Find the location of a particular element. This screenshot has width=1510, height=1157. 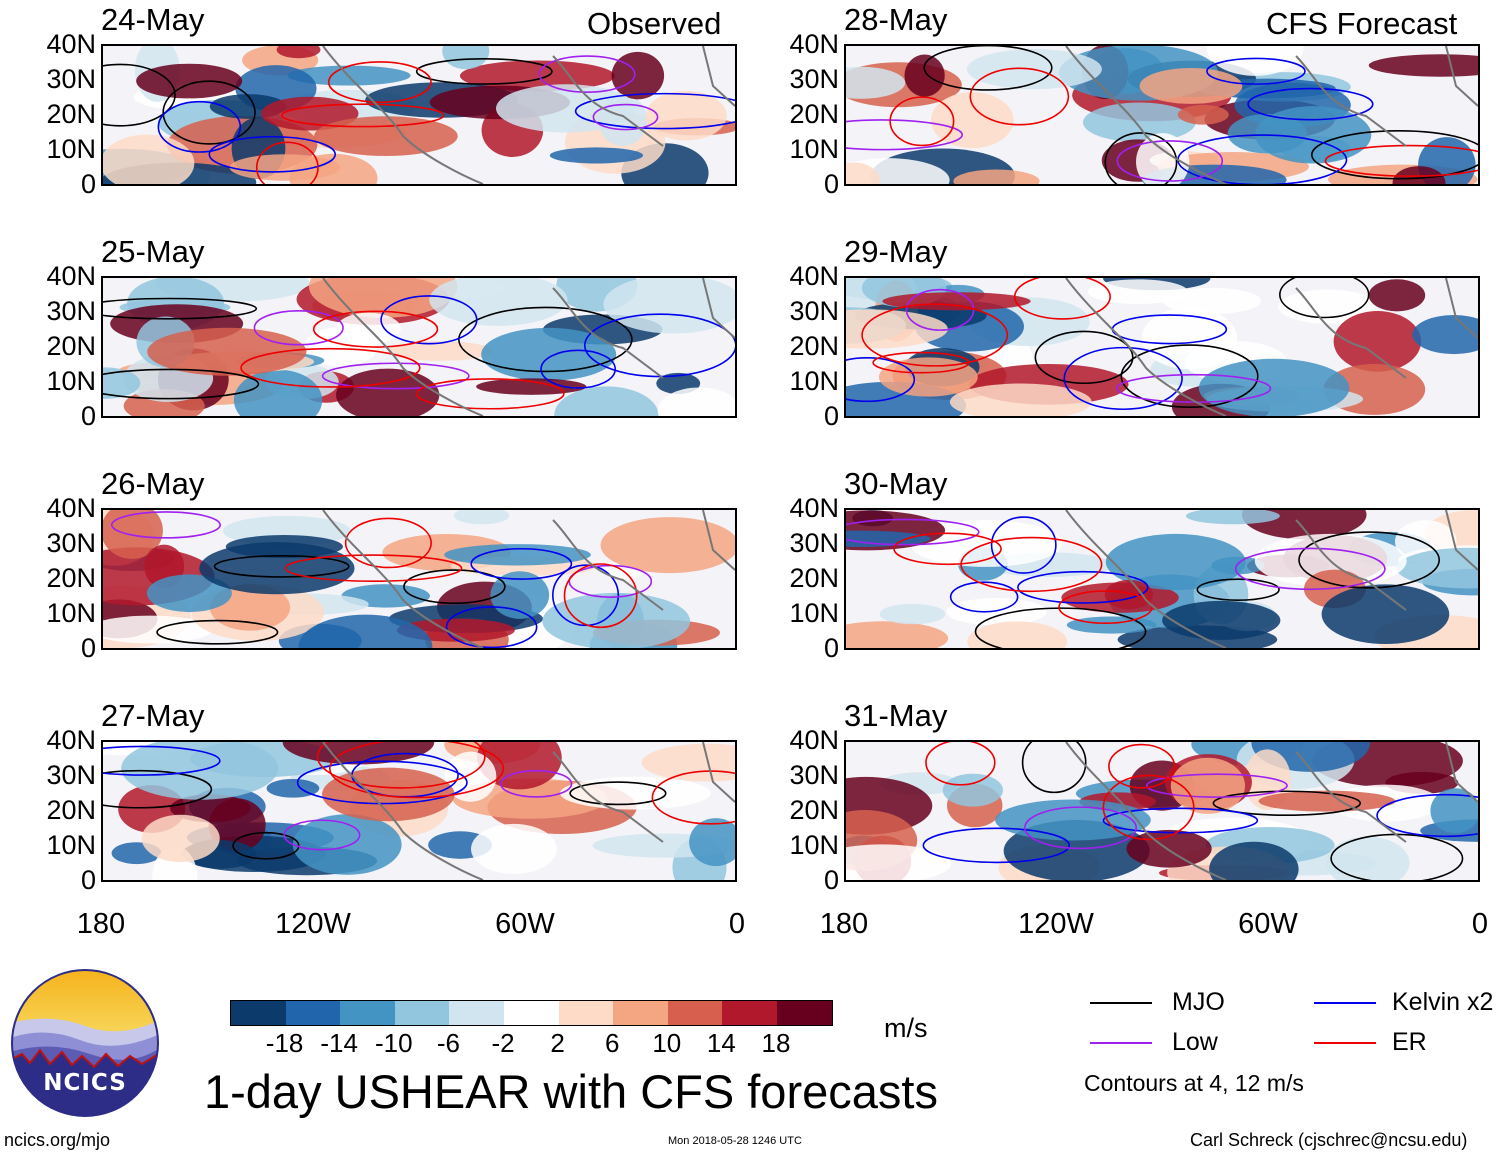

panel-date-label: 28-May is located at coordinates (896, 19).